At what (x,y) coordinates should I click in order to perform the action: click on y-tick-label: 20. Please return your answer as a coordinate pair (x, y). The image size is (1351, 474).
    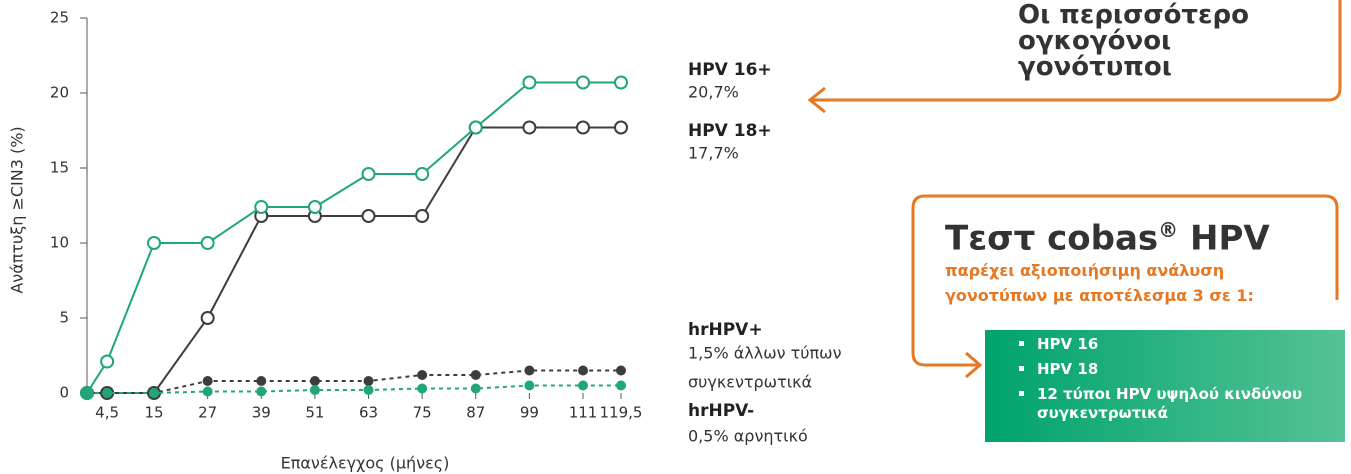
    Looking at the image, I should click on (59, 93).